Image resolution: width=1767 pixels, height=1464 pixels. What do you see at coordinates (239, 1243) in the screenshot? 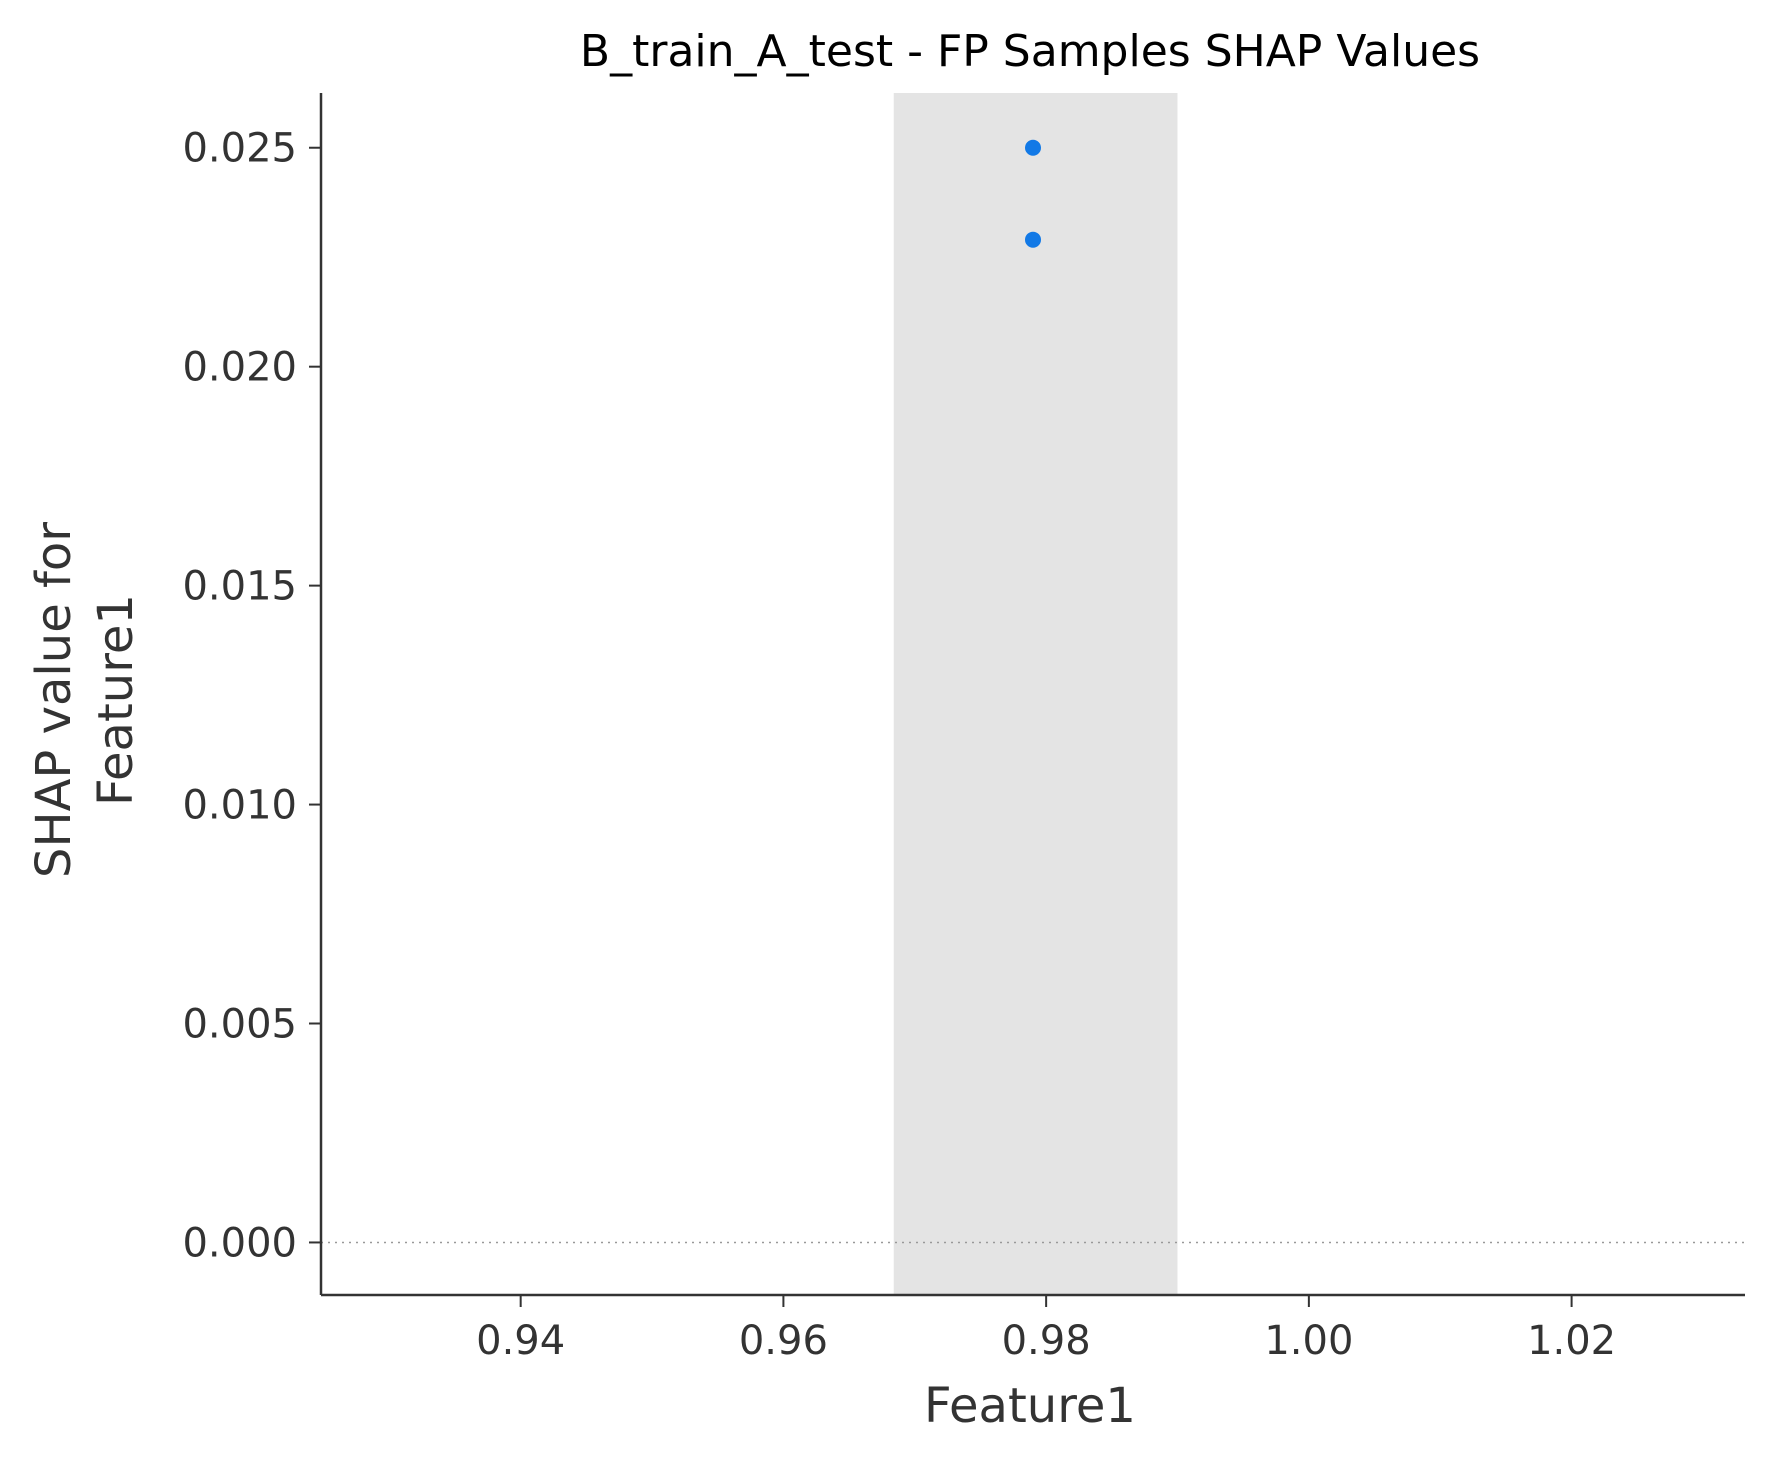
I see `y-tick-label: 0.000` at bounding box center [239, 1243].